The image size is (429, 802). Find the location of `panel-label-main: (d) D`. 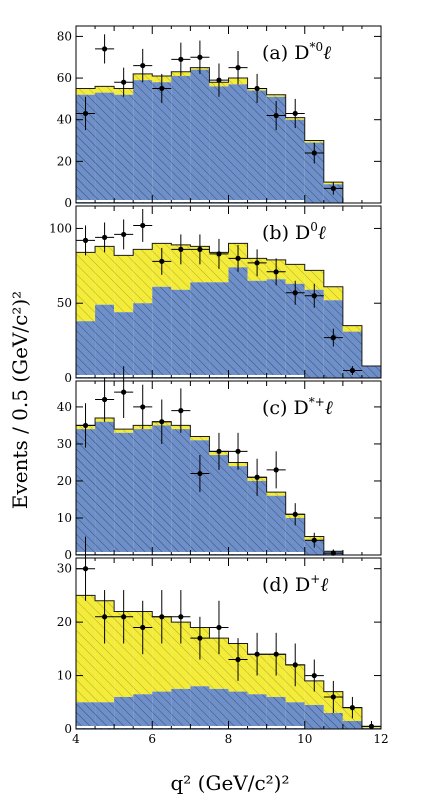

panel-label-main: (d) D is located at coordinates (286, 585).